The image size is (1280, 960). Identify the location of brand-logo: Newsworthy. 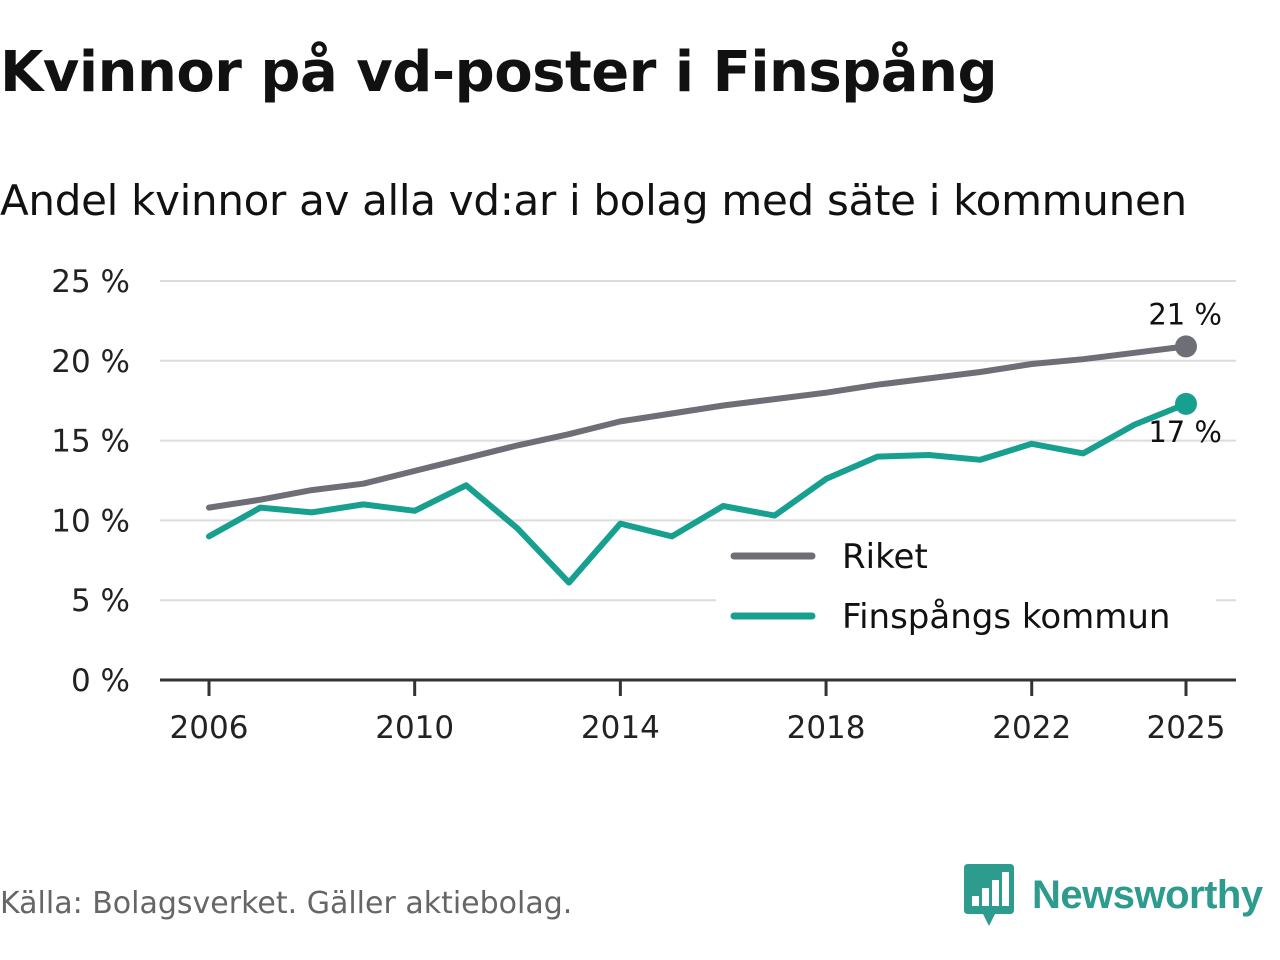
(1113, 895).